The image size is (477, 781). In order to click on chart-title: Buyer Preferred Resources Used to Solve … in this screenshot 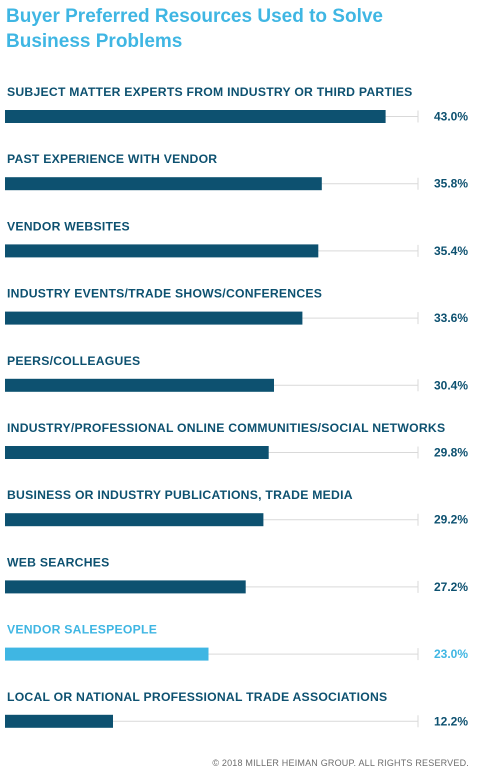, I will do `click(194, 29)`.